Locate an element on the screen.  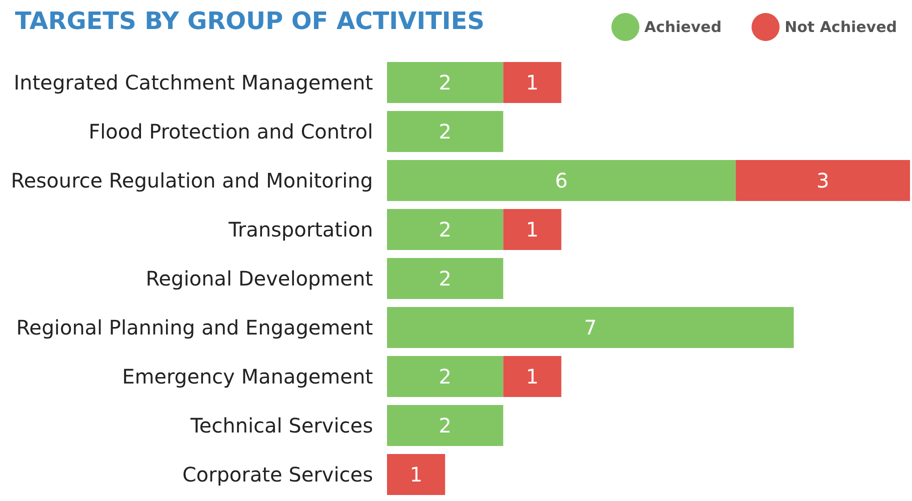
data-label: 3 is located at coordinates (823, 180).